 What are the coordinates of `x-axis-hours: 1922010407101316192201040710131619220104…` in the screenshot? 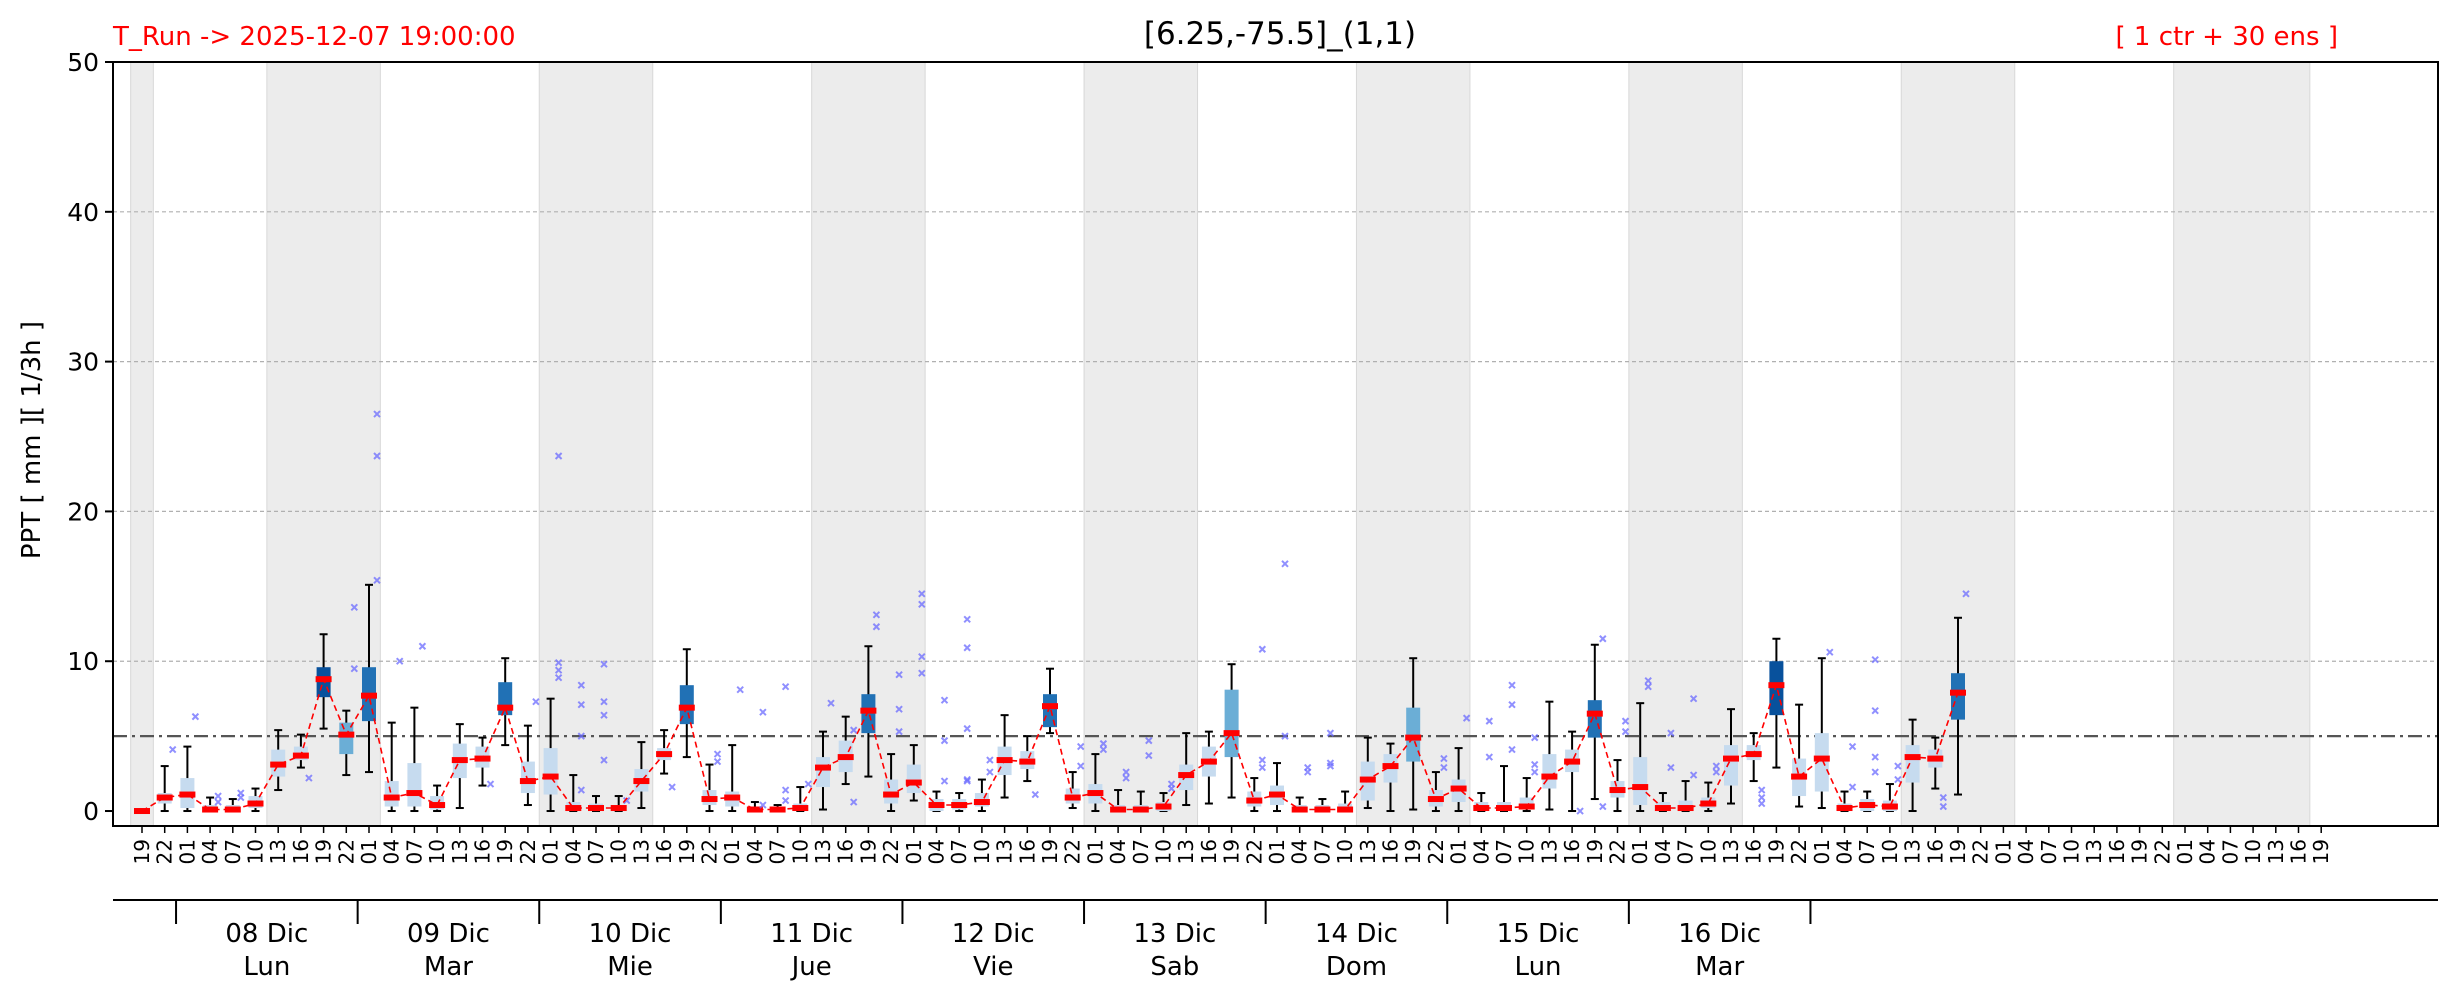 It's located at (1231, 845).